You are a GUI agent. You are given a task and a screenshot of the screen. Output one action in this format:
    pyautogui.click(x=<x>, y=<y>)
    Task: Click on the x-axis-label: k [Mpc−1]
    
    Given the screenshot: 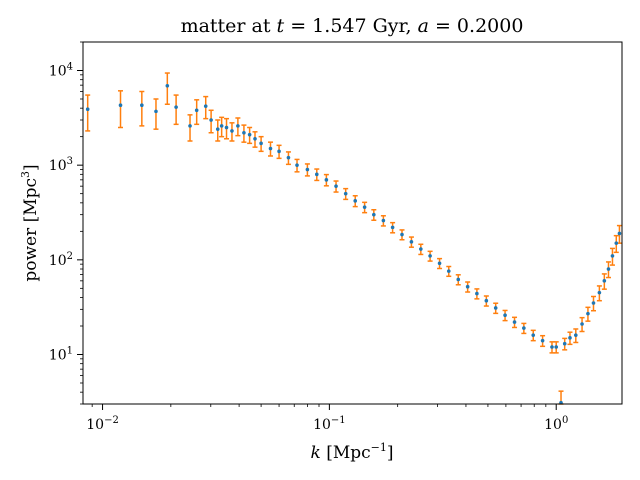 What is the action you would take?
    pyautogui.click(x=351, y=452)
    